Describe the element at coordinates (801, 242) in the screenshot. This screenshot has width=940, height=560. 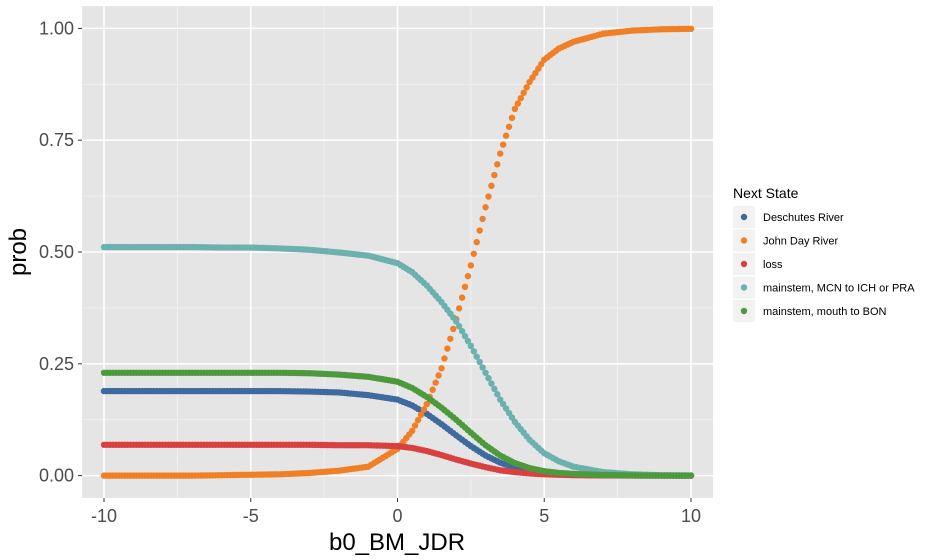
I see `legend-label: John Day River` at that location.